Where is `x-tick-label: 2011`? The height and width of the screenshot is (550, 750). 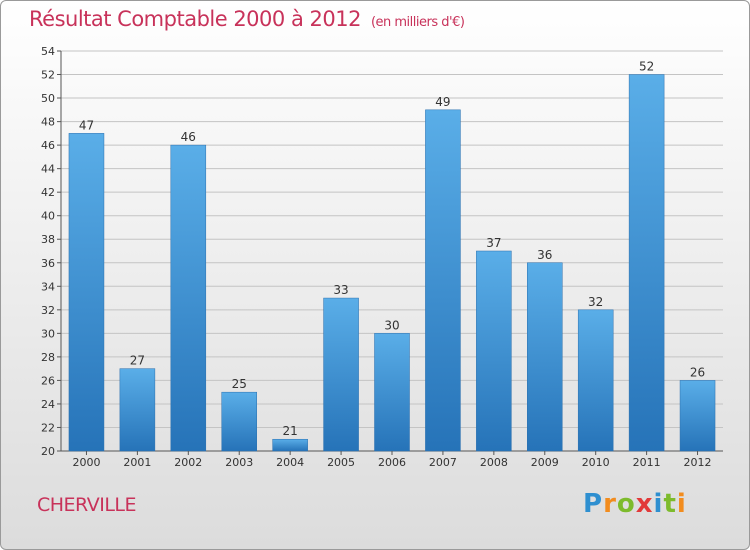 x-tick-label: 2011 is located at coordinates (647, 462).